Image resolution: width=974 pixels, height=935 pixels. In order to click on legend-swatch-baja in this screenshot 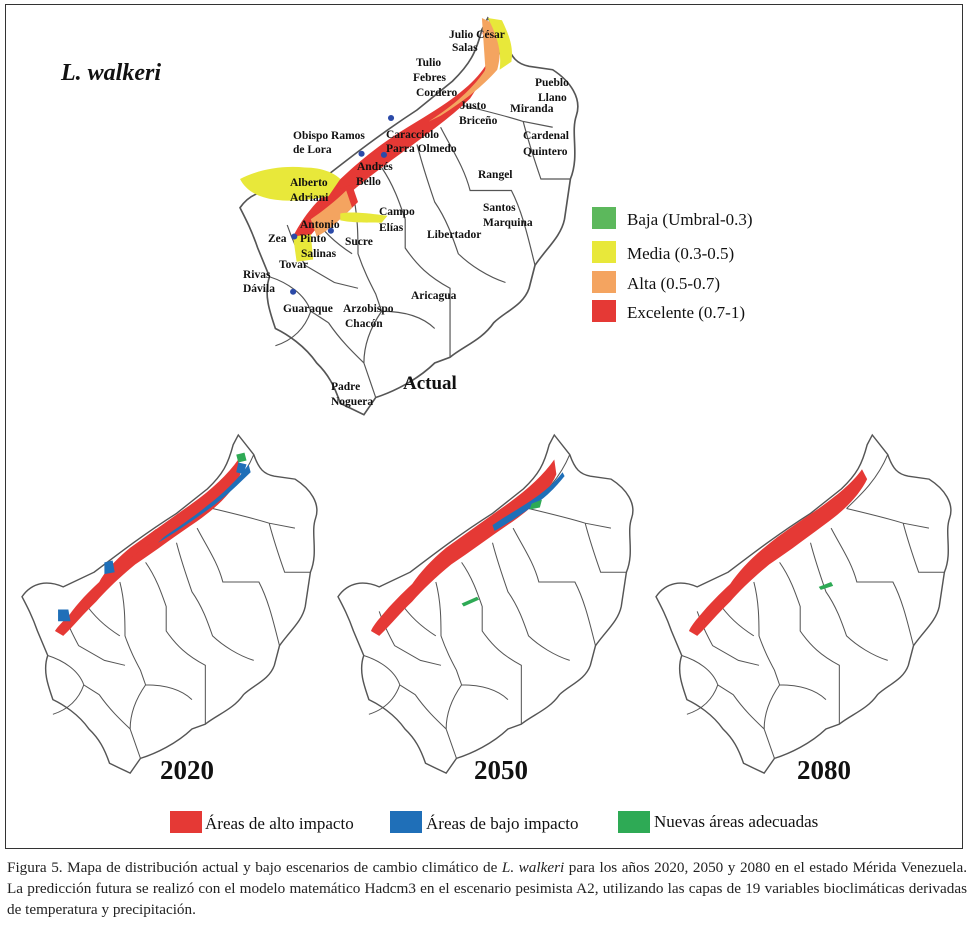, I will do `click(604, 218)`.